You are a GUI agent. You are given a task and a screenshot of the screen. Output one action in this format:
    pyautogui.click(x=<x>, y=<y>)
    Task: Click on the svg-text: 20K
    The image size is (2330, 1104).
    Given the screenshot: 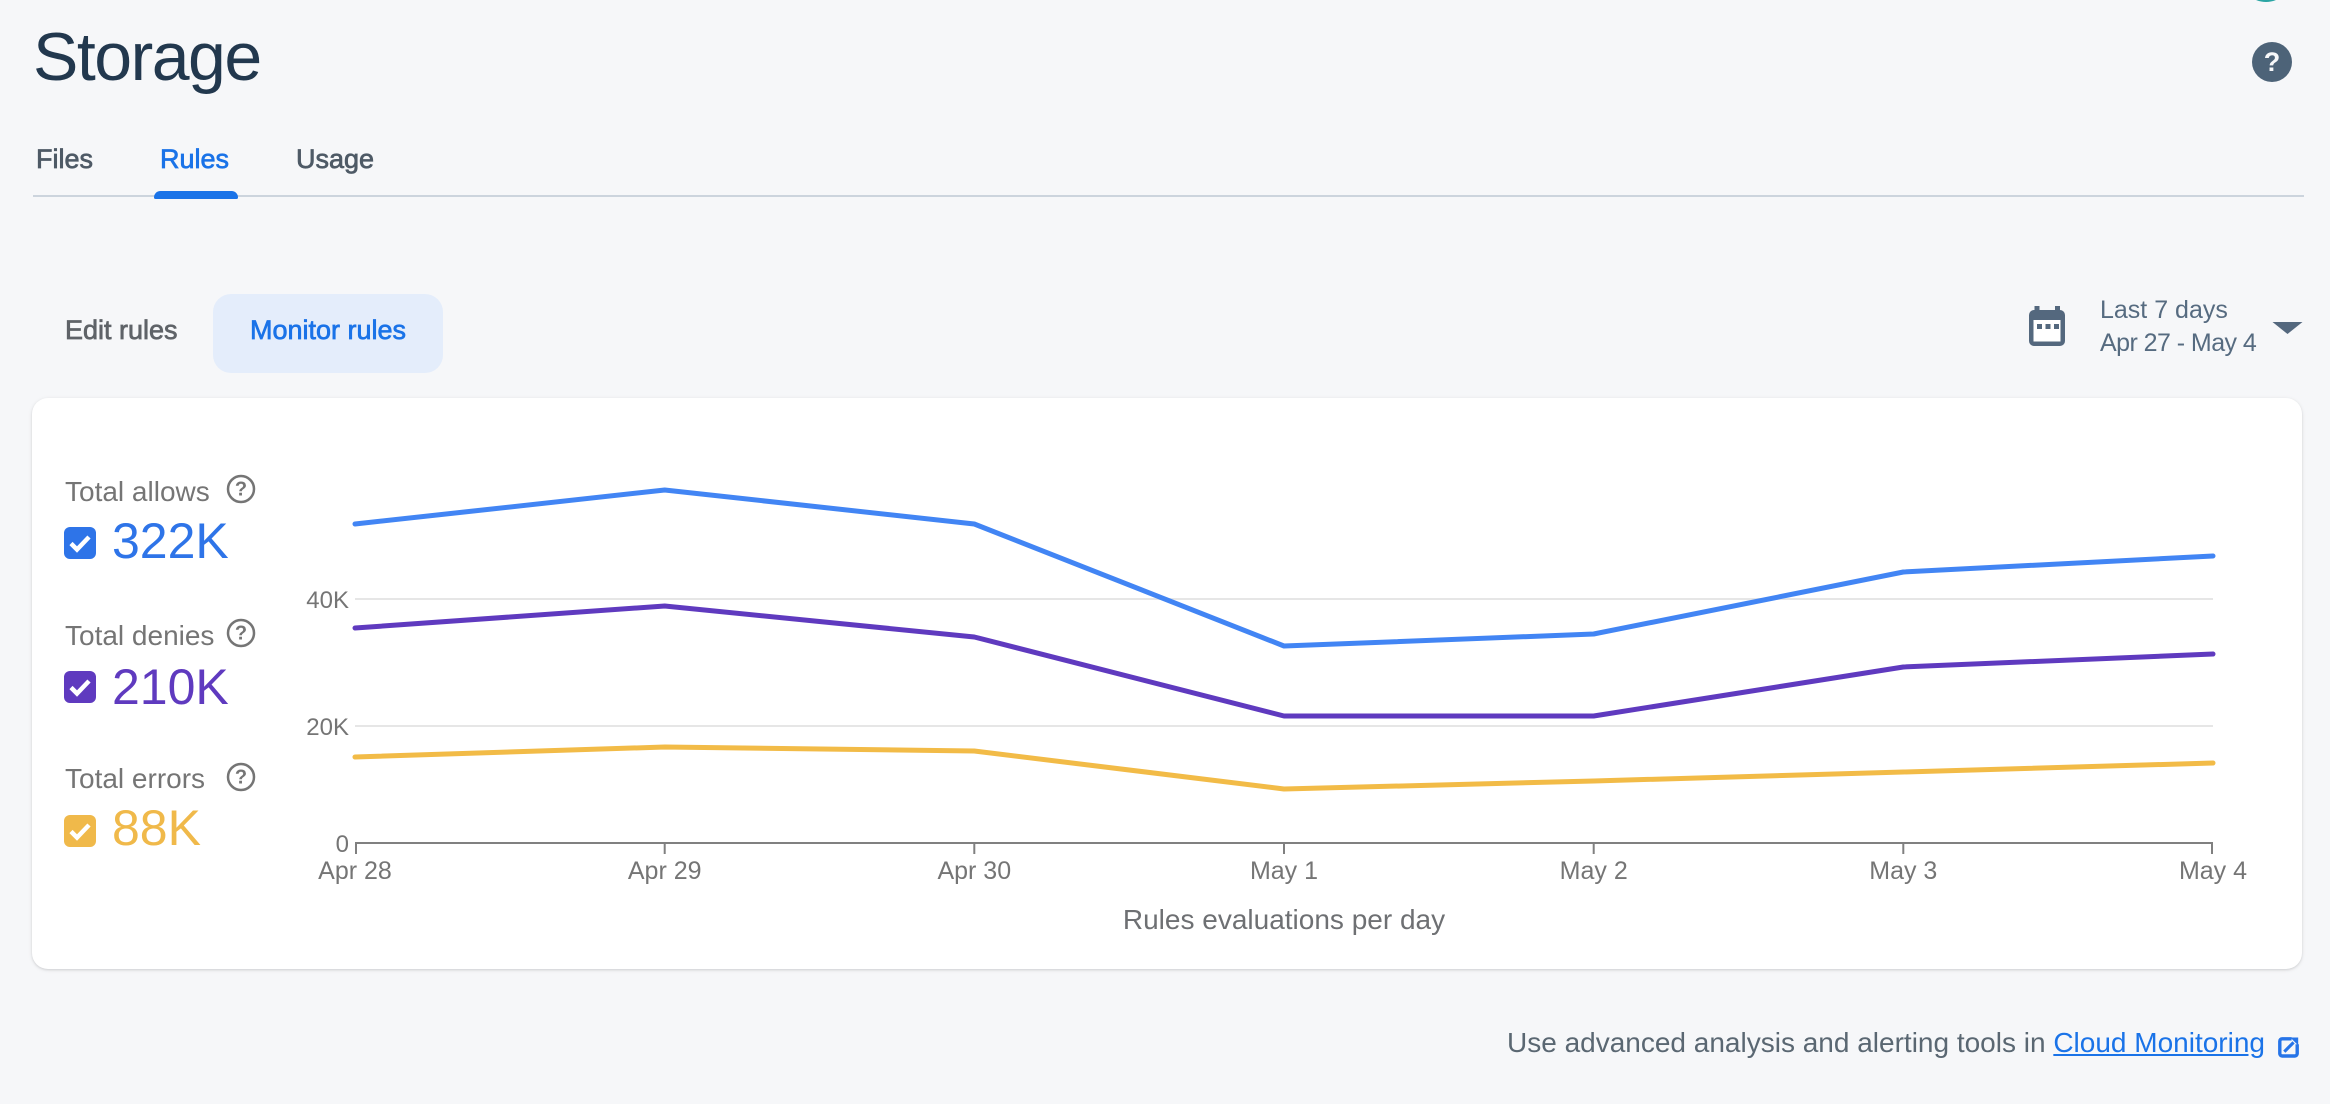 What is the action you would take?
    pyautogui.click(x=327, y=727)
    